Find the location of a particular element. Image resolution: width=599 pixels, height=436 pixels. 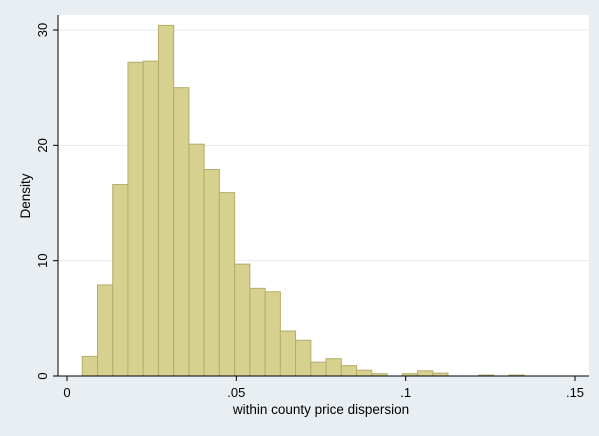

y-tick-label: 10 is located at coordinates (42, 260).